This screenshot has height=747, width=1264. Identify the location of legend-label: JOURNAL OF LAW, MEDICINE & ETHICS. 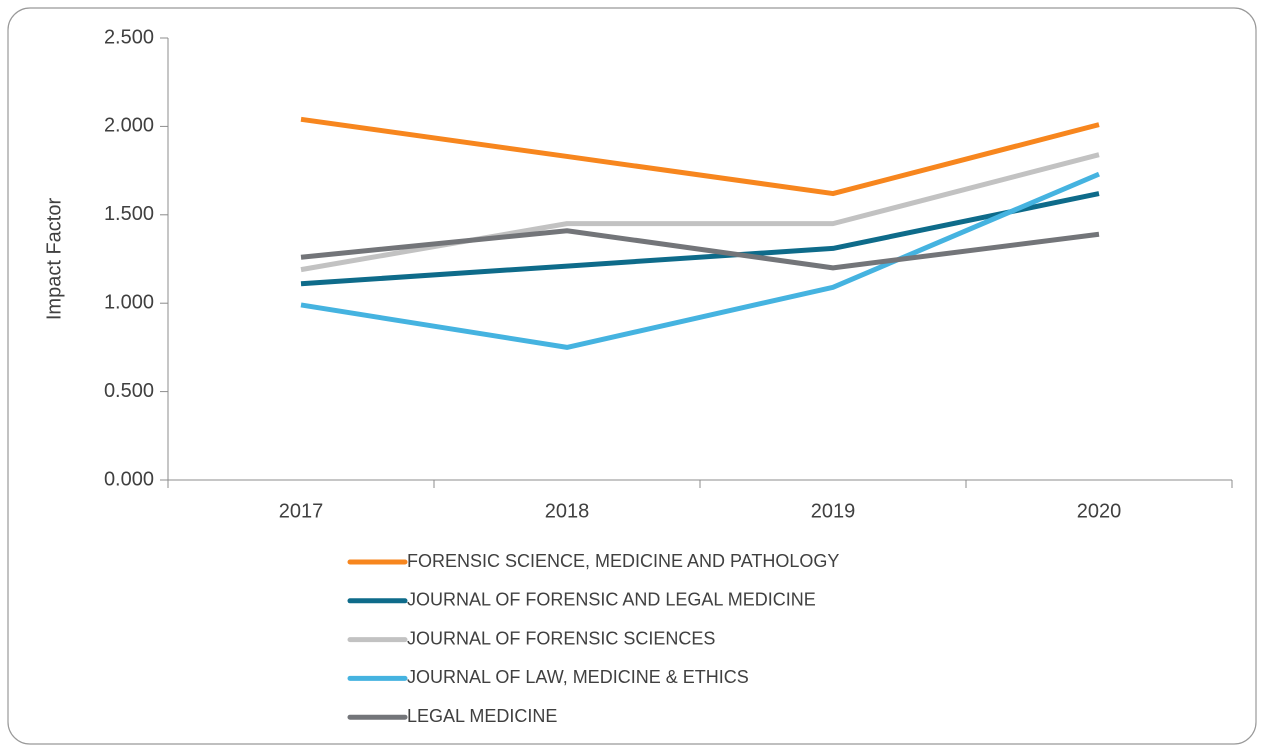
(578, 677).